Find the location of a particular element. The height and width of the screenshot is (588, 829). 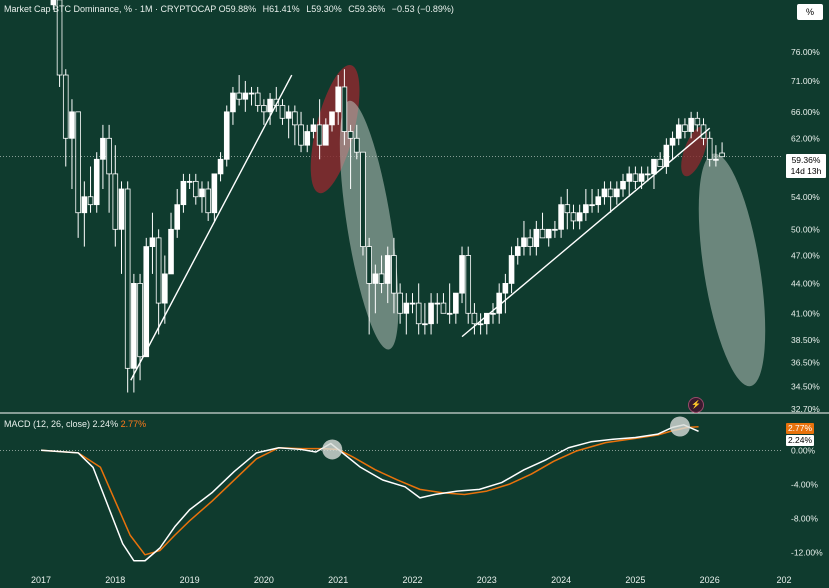

crossover-marker is located at coordinates (332, 449).